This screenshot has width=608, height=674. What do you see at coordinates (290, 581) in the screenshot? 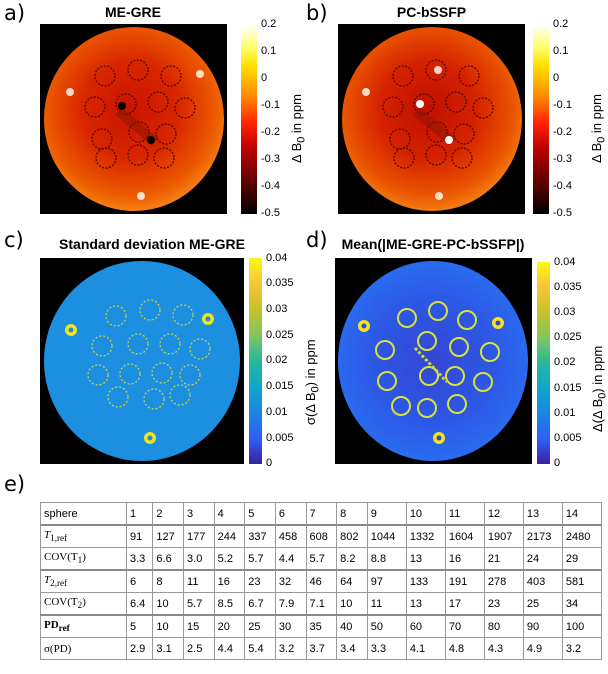
I see `table-cell: 32` at bounding box center [290, 581].